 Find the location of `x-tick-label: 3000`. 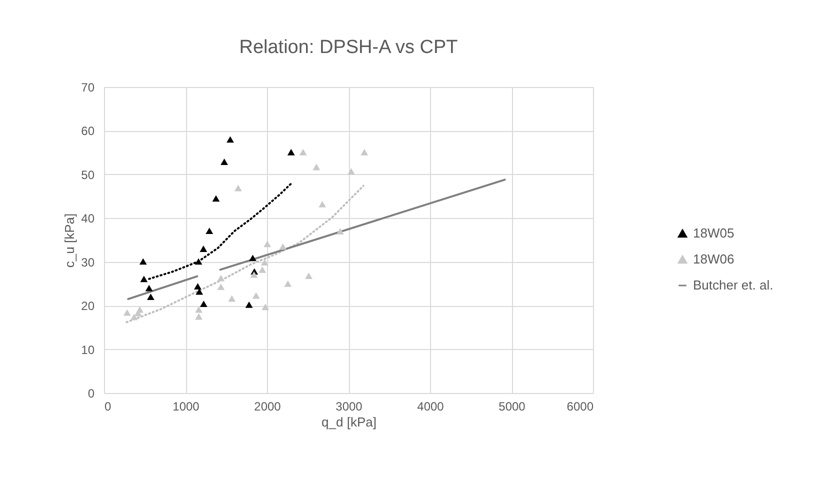

x-tick-label: 3000 is located at coordinates (349, 407).